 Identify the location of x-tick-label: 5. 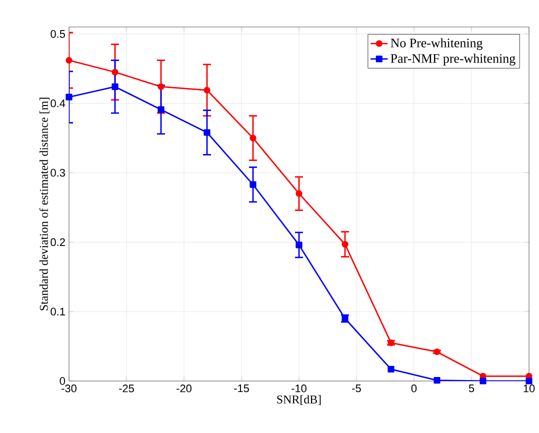
(471, 388).